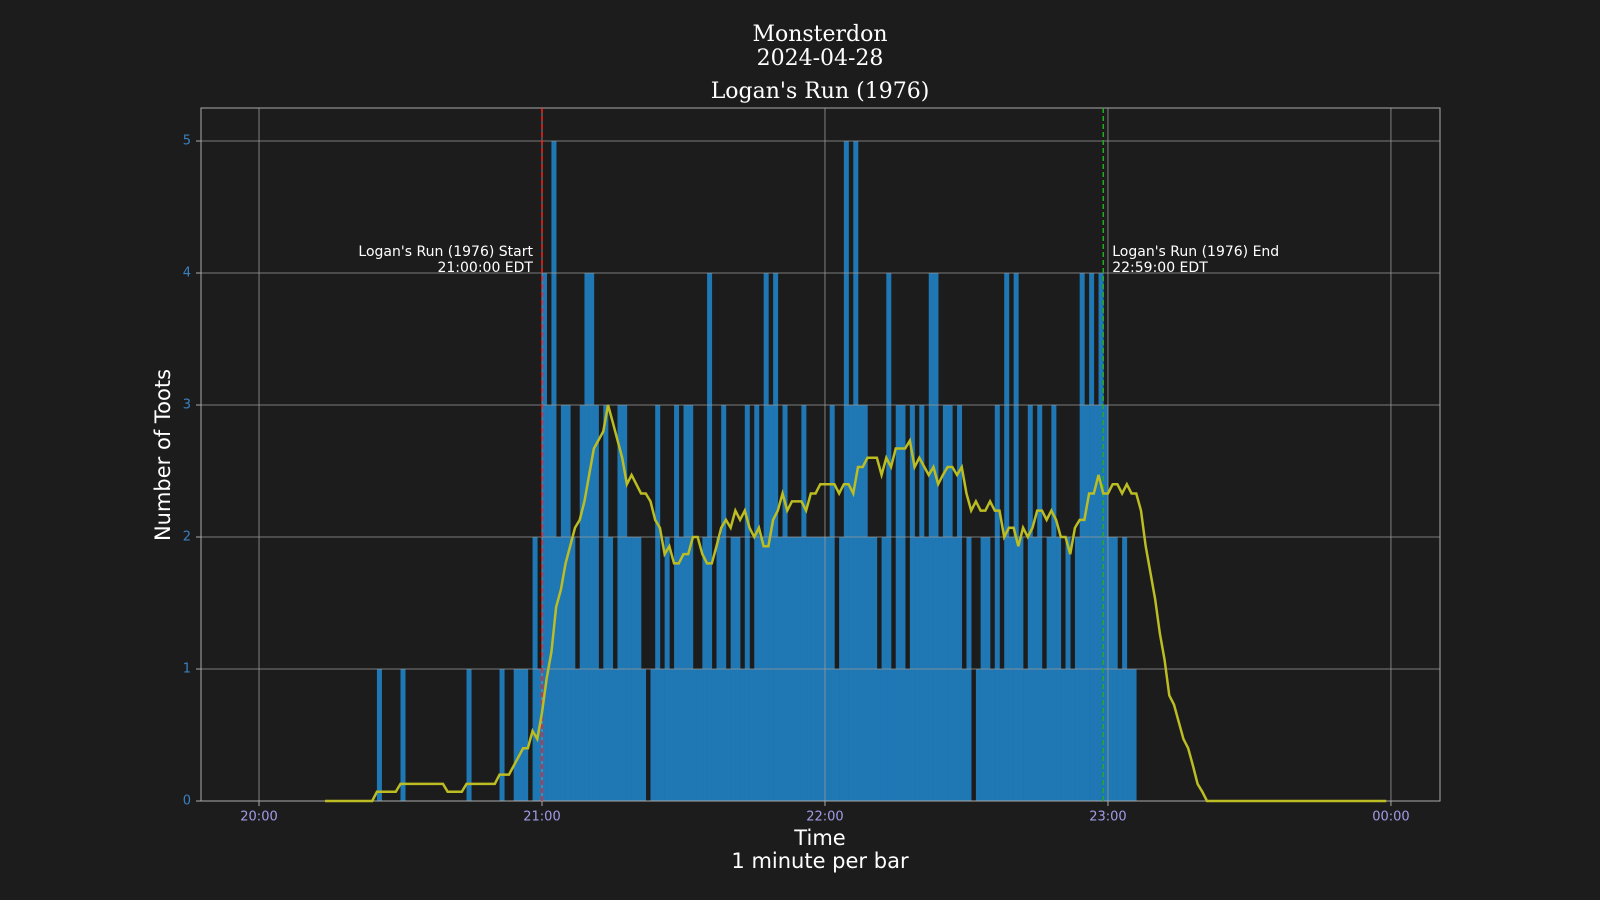 The image size is (1600, 900). I want to click on y-axis-label: Number of Toots, so click(163, 455).